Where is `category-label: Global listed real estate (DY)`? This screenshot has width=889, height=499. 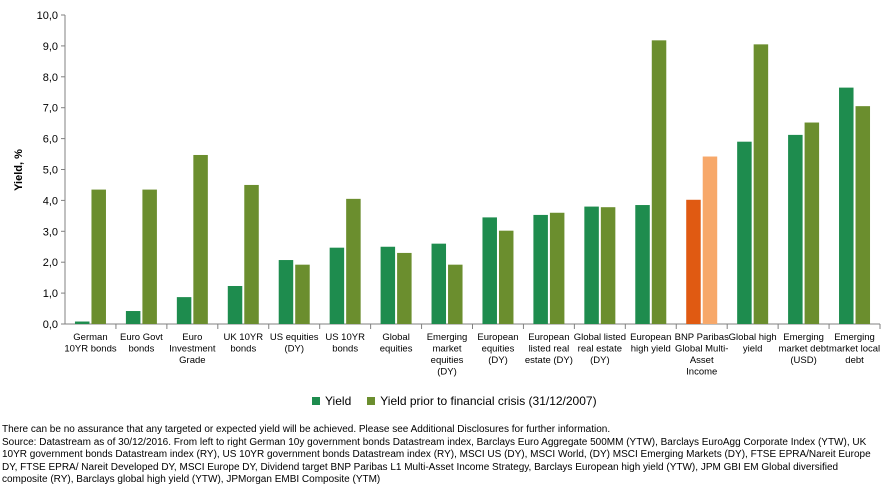 category-label: Global listed real estate (DY) is located at coordinates (600, 349).